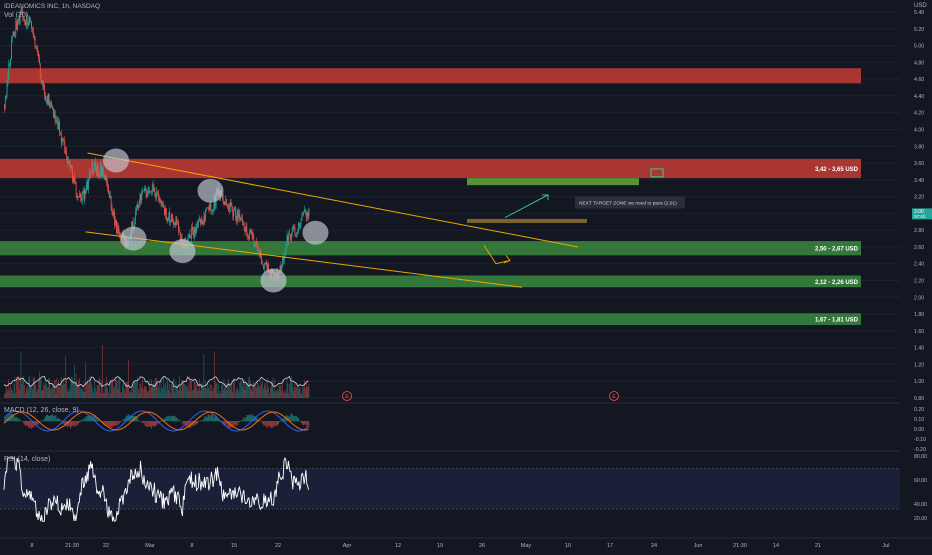 This screenshot has height=555, width=932. I want to click on price-tick-label: 3.60, so click(919, 164).